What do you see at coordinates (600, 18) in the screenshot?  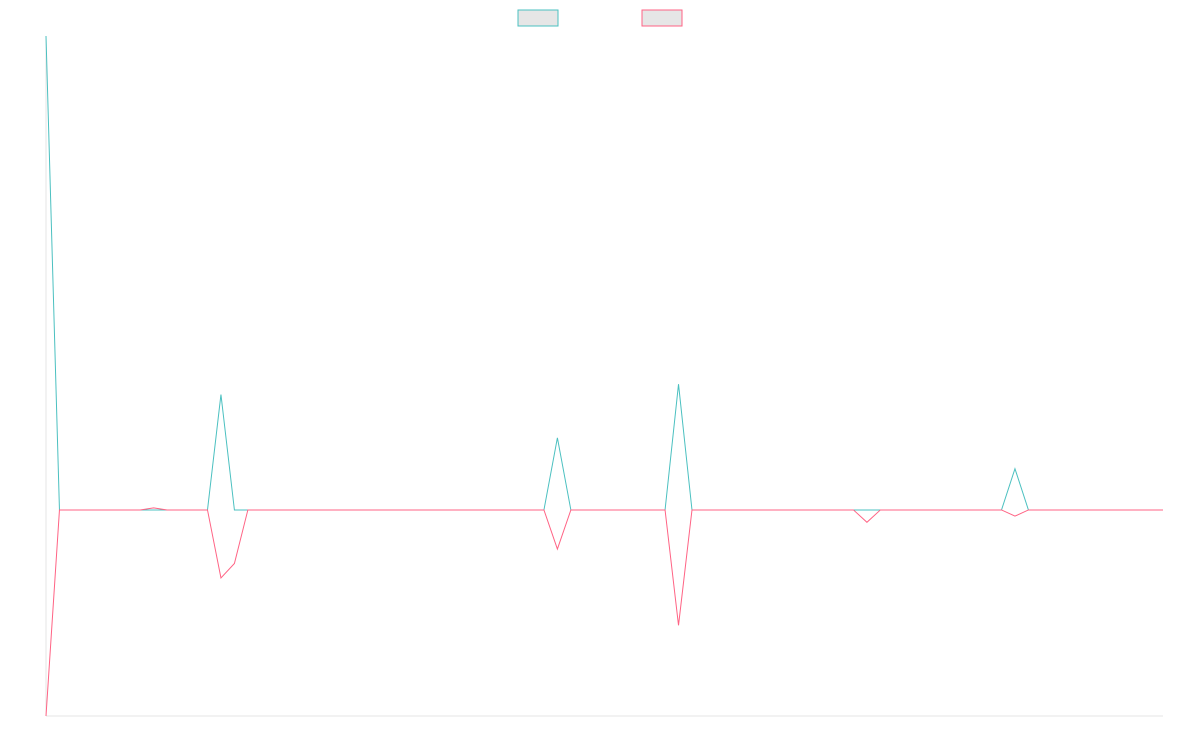 I see `legend` at bounding box center [600, 18].